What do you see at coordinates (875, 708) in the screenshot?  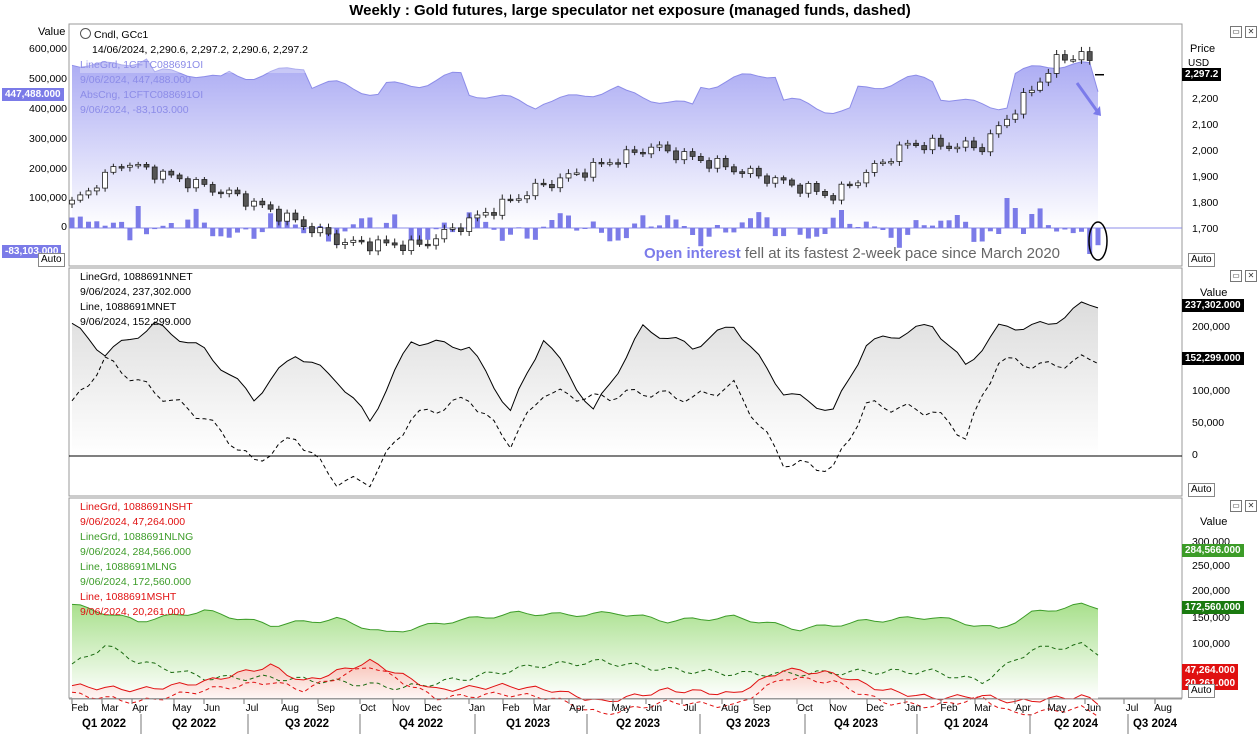 I see `month-label: Dec` at bounding box center [875, 708].